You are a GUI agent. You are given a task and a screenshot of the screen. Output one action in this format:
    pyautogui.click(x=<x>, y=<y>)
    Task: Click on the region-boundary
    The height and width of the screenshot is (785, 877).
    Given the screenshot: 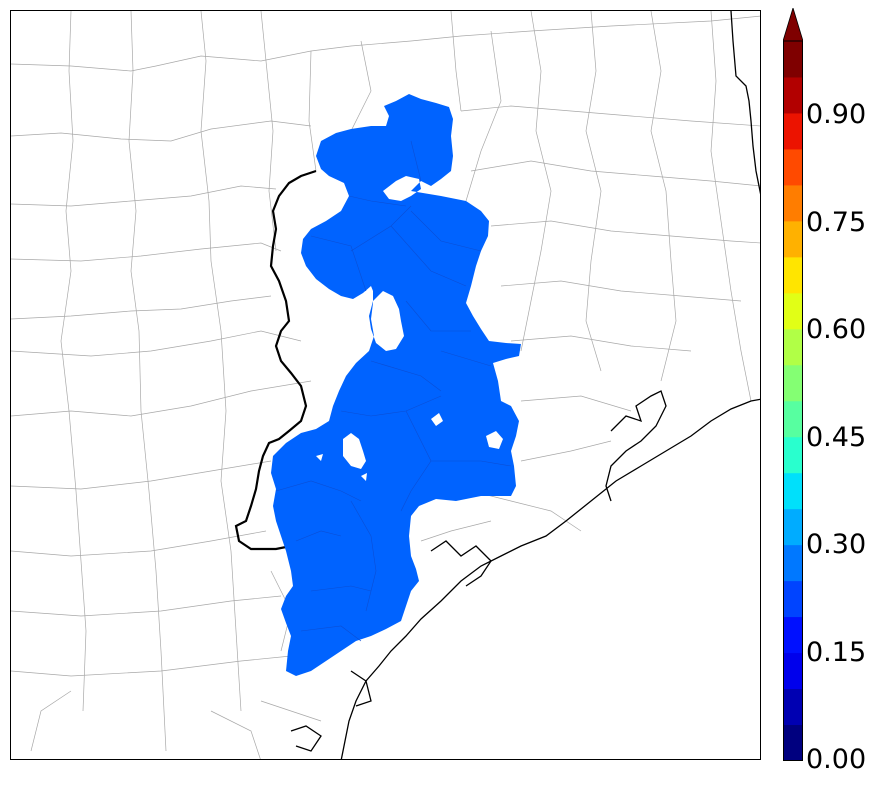 What is the action you would take?
    pyautogui.click(x=275, y=360)
    